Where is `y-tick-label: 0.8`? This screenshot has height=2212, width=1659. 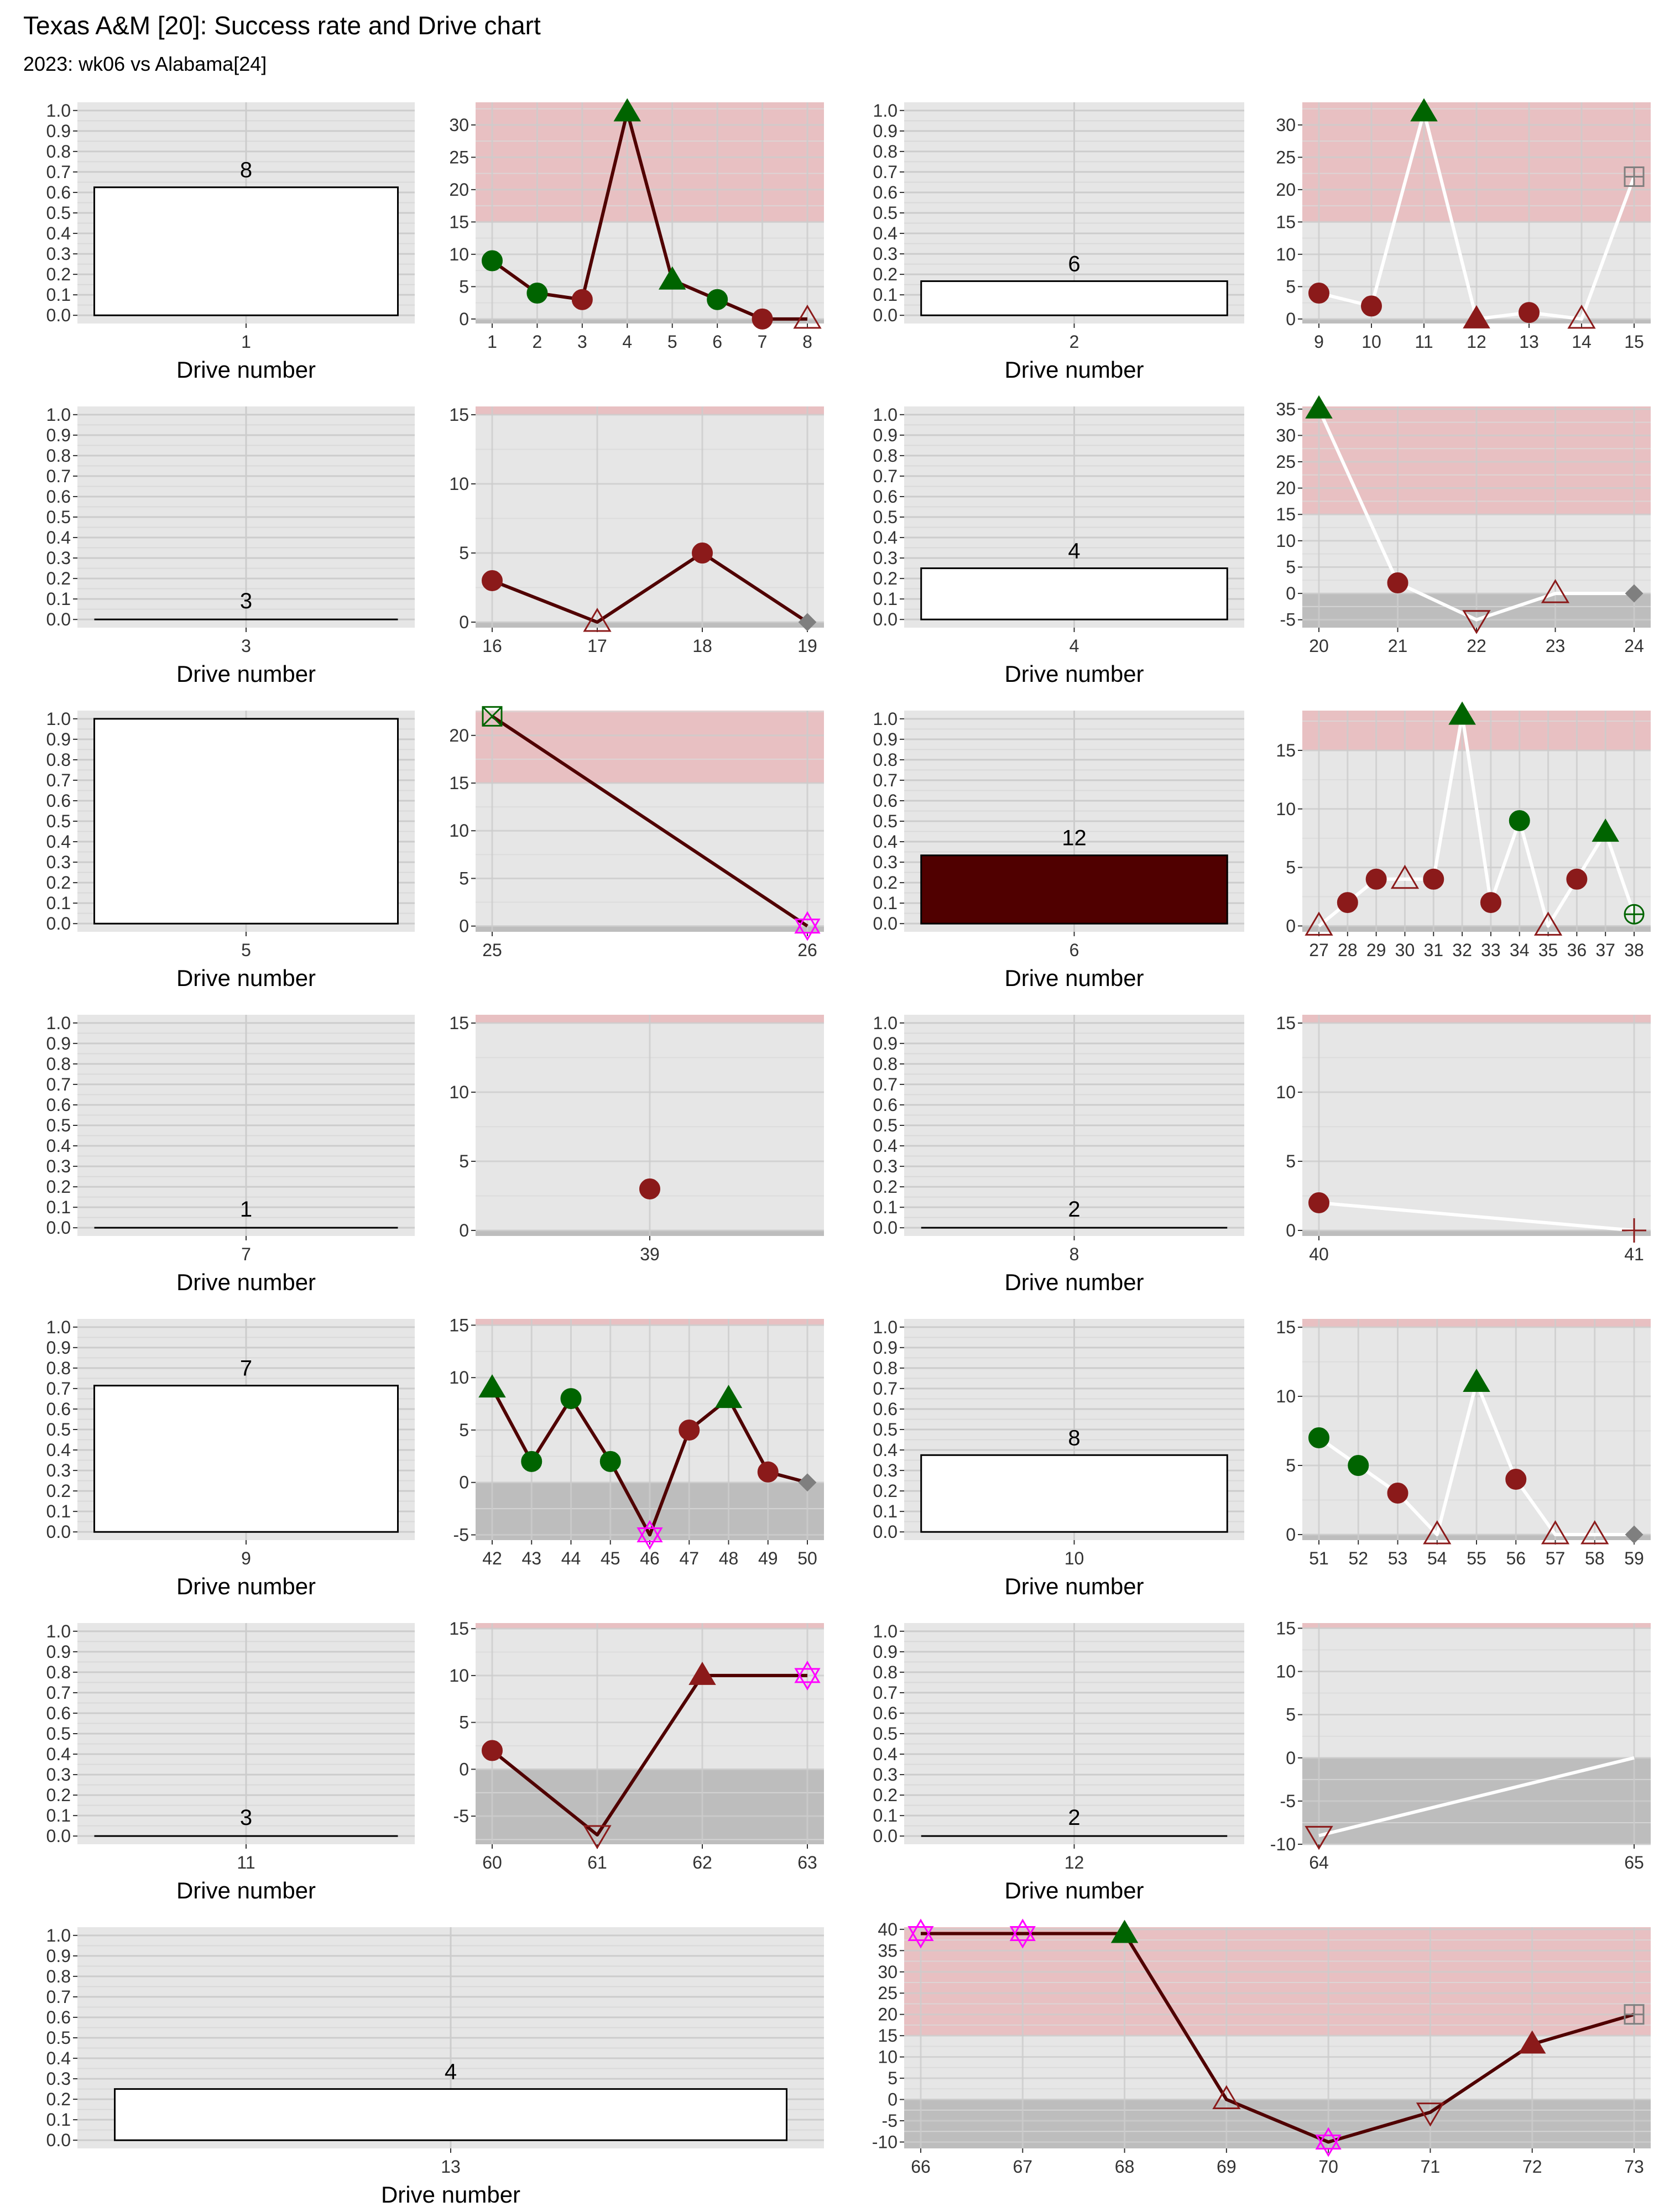 y-tick-label: 0.8 is located at coordinates (886, 1672).